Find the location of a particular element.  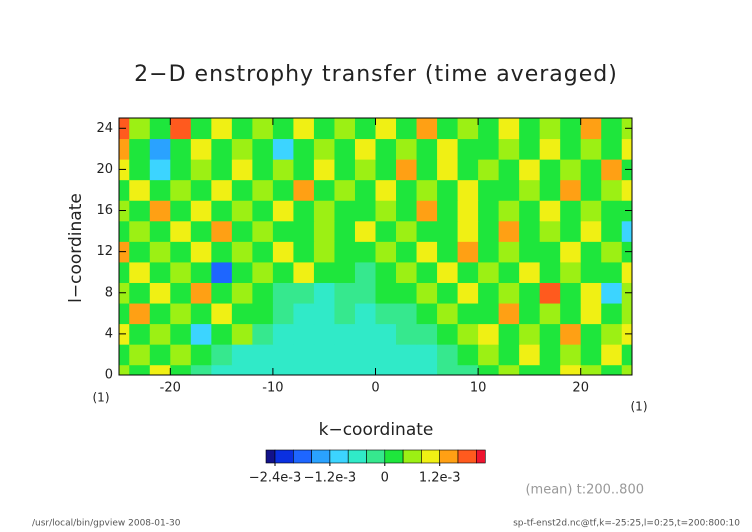

y-tick-label: 16 is located at coordinates (104, 210).